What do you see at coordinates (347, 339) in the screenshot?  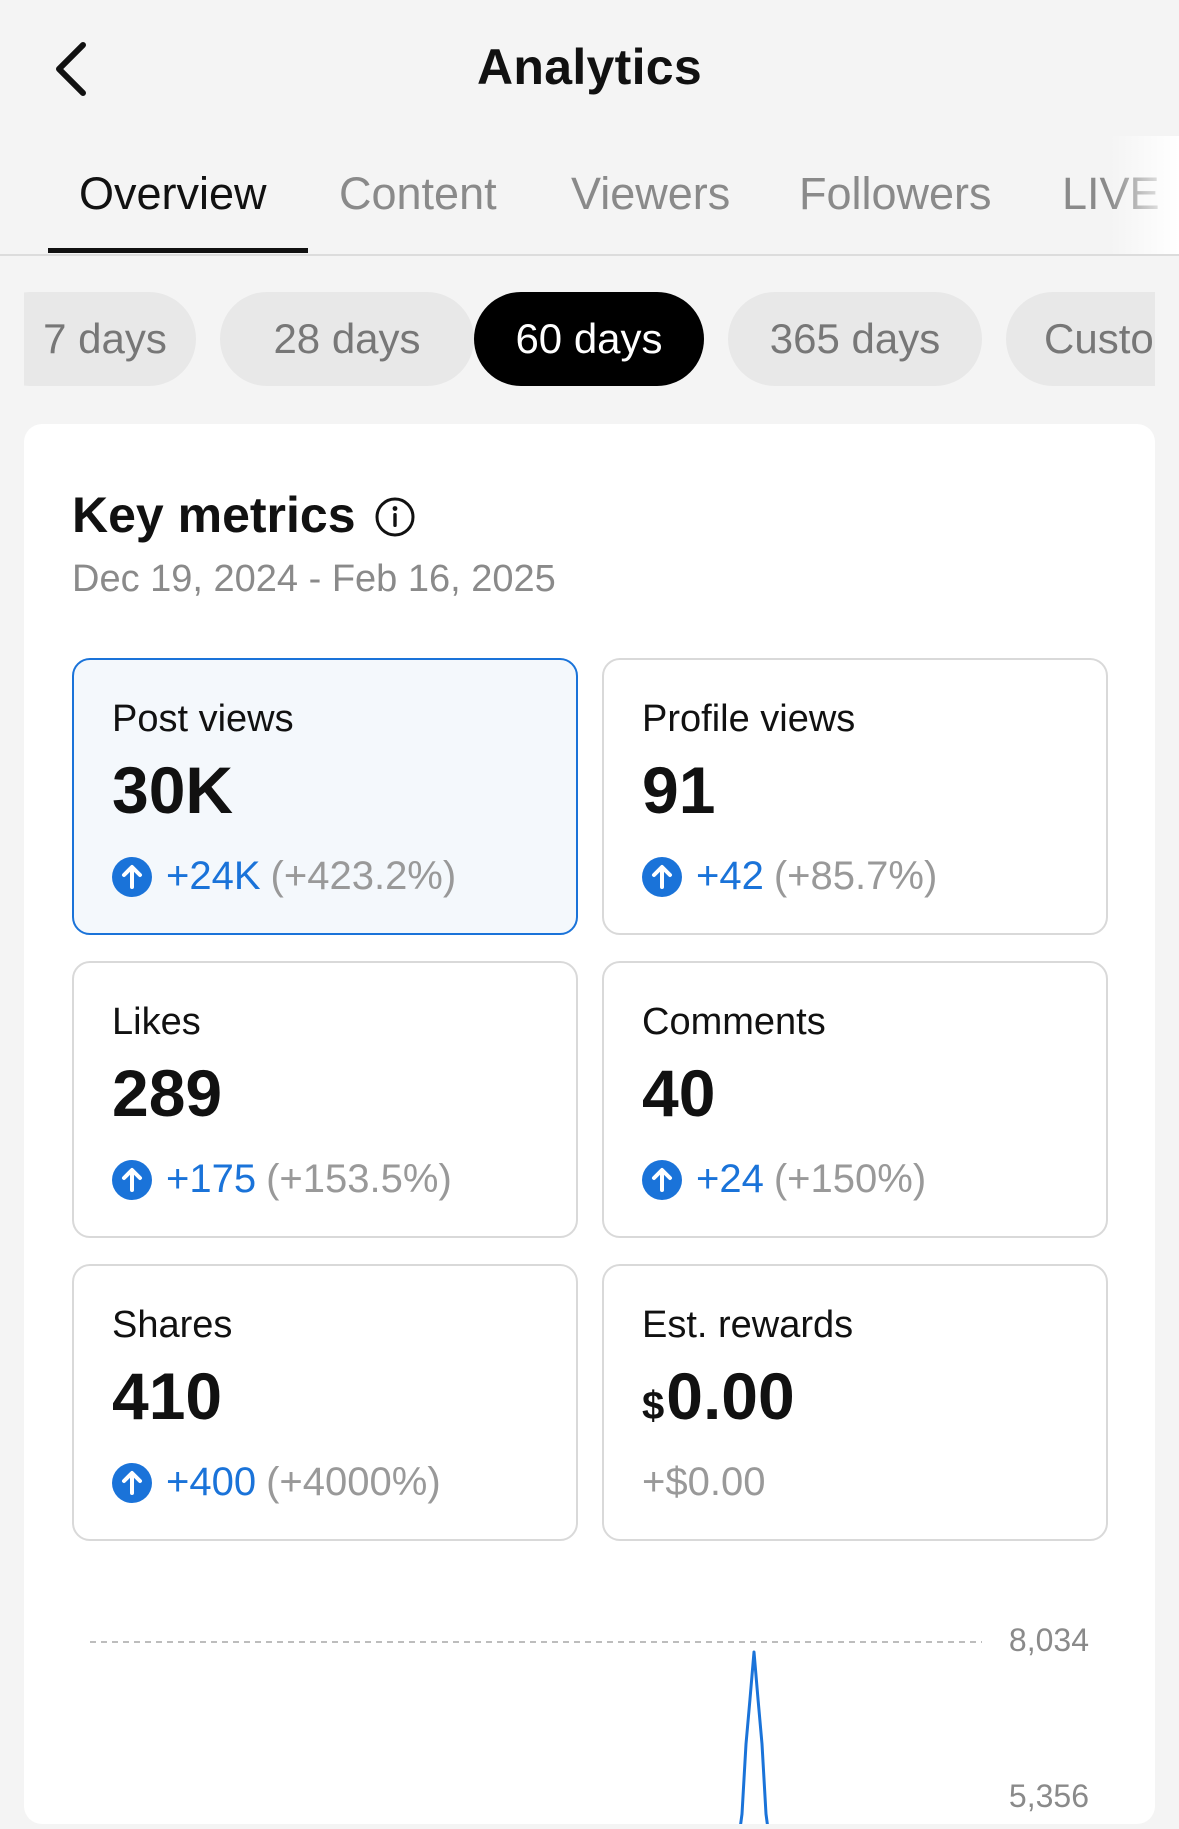 I see `period-28-days: 28 days` at bounding box center [347, 339].